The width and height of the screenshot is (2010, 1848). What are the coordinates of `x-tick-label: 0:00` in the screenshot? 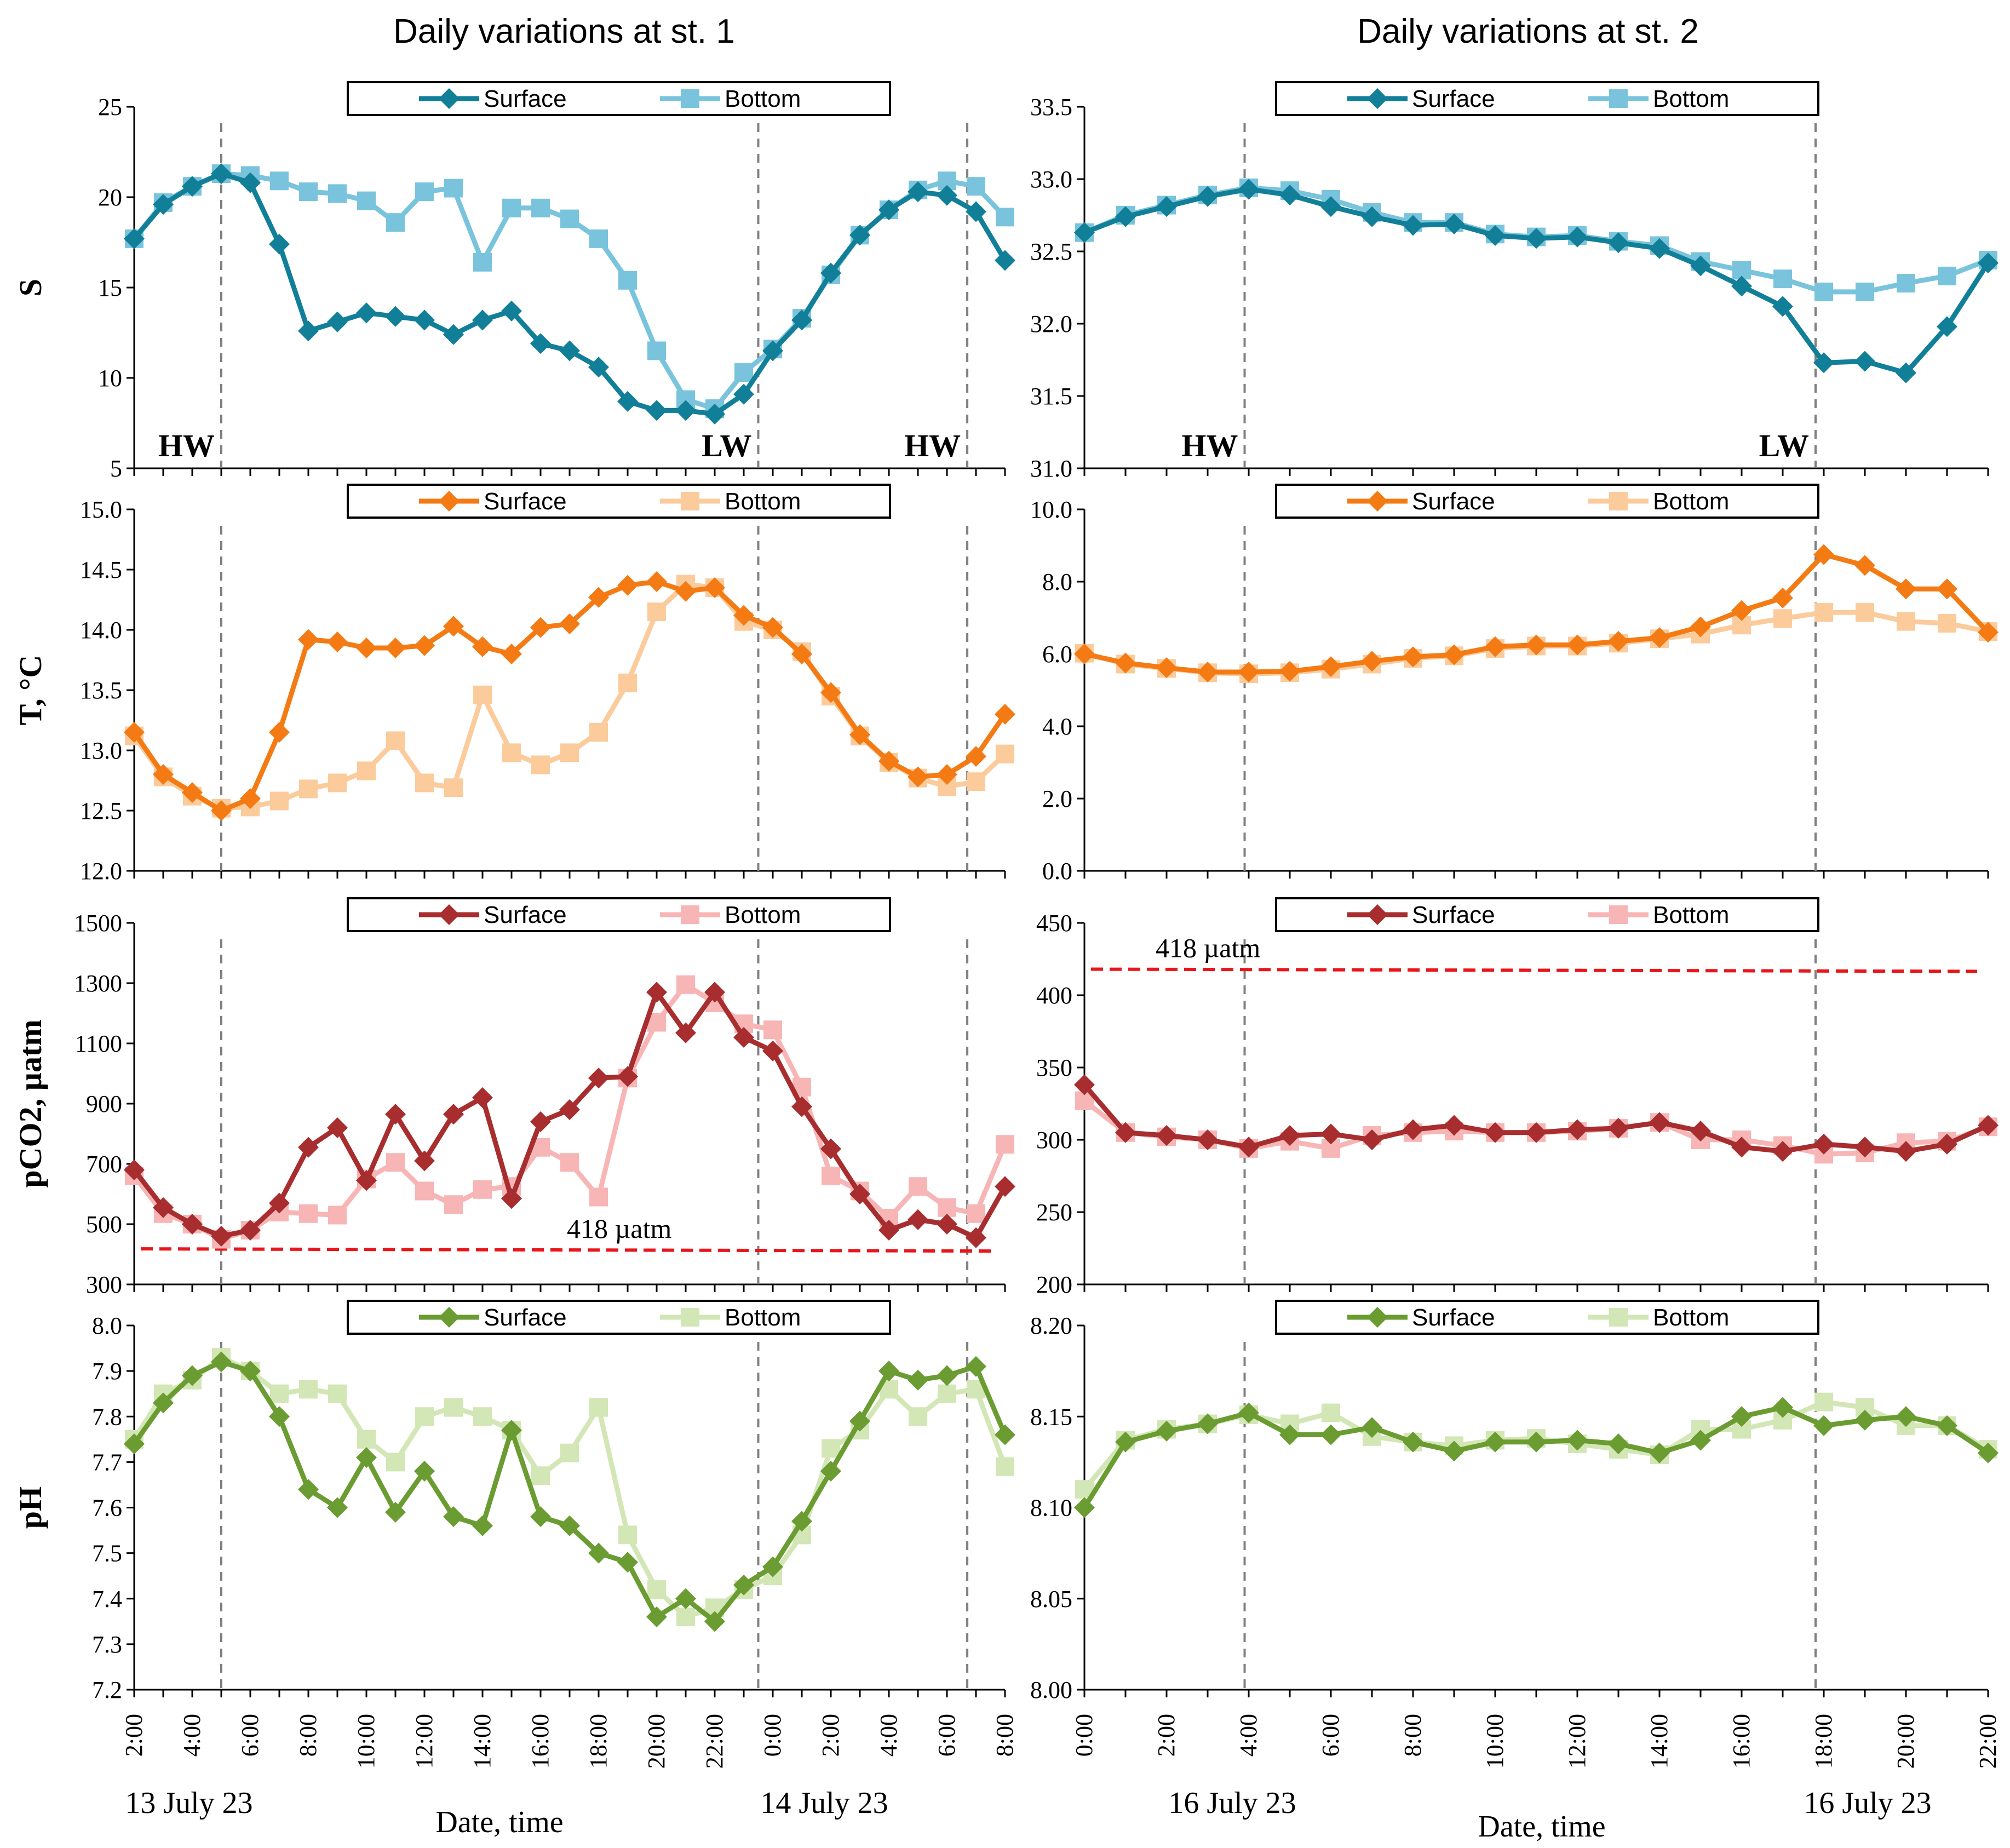 It's located at (1084, 1735).